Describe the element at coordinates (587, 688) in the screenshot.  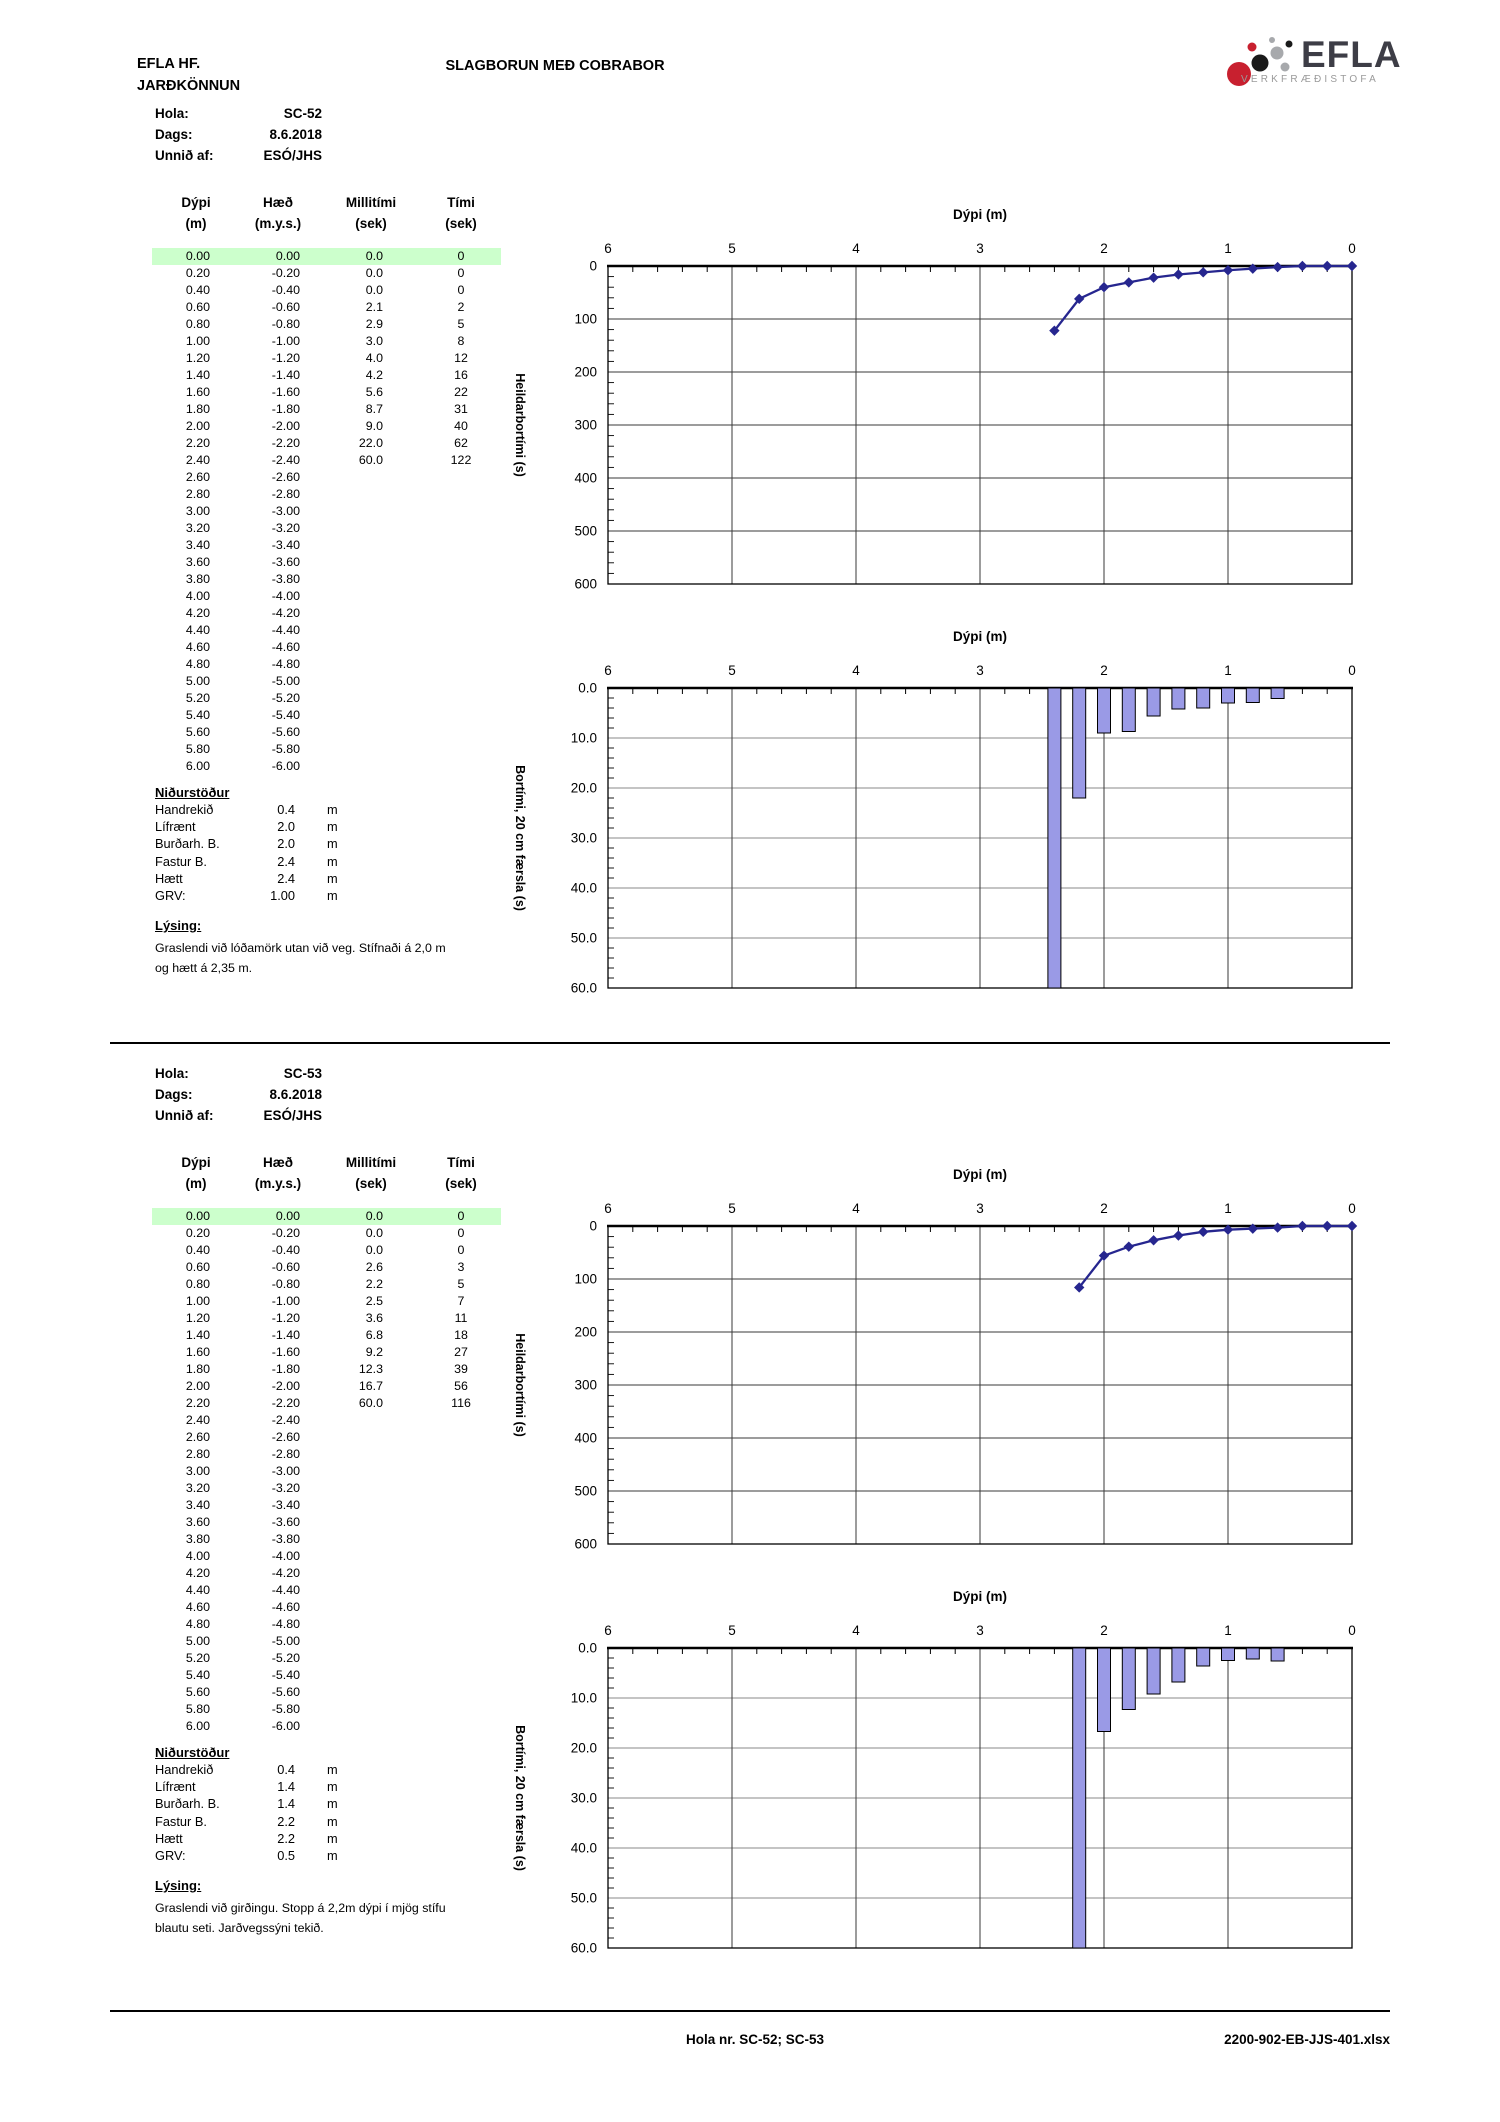
I see `svg-text: 0.0` at that location.